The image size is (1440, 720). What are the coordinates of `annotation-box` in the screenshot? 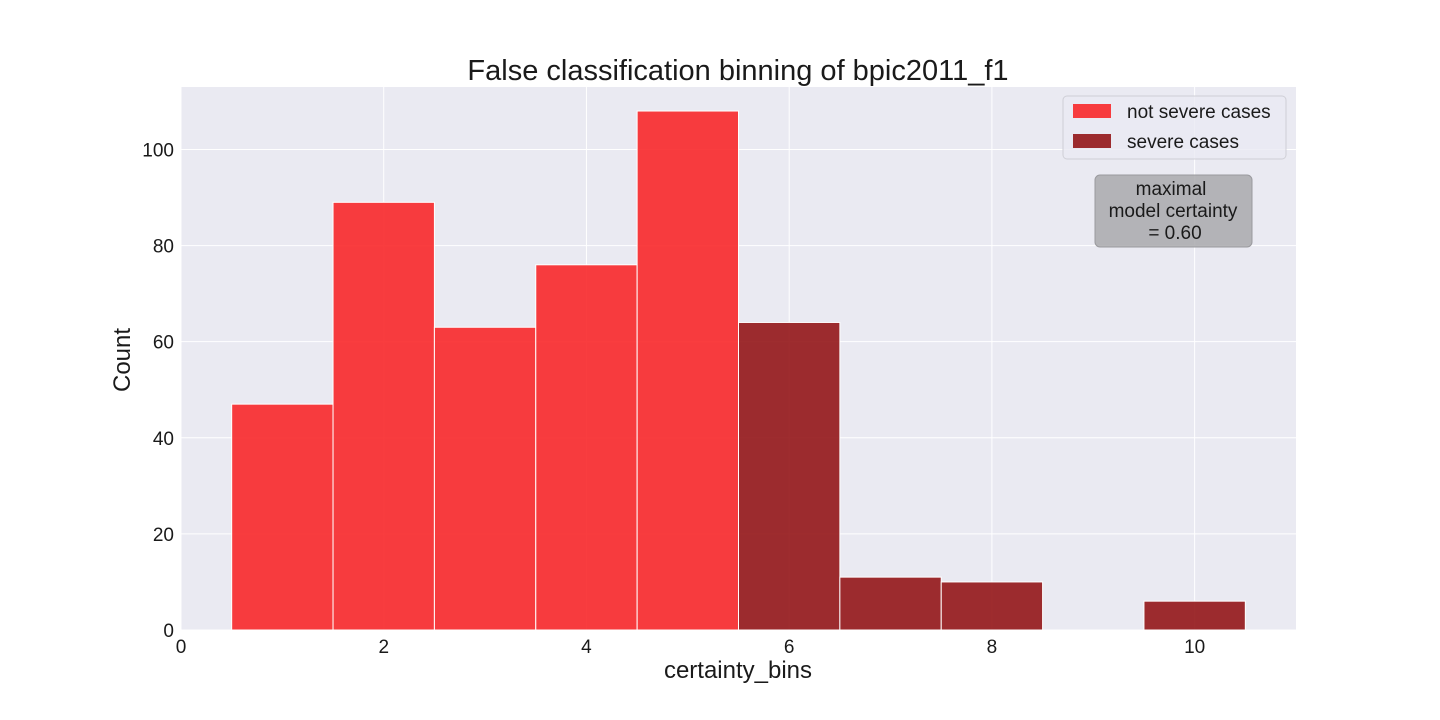 It's located at (1173, 211).